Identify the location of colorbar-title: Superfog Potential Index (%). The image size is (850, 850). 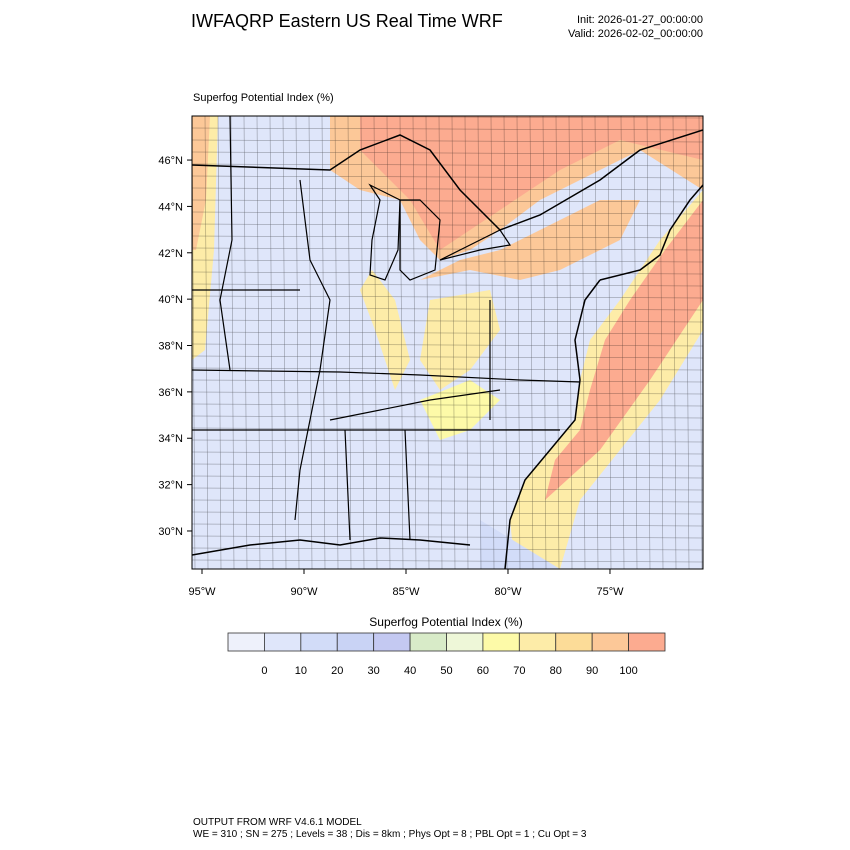
(445, 622).